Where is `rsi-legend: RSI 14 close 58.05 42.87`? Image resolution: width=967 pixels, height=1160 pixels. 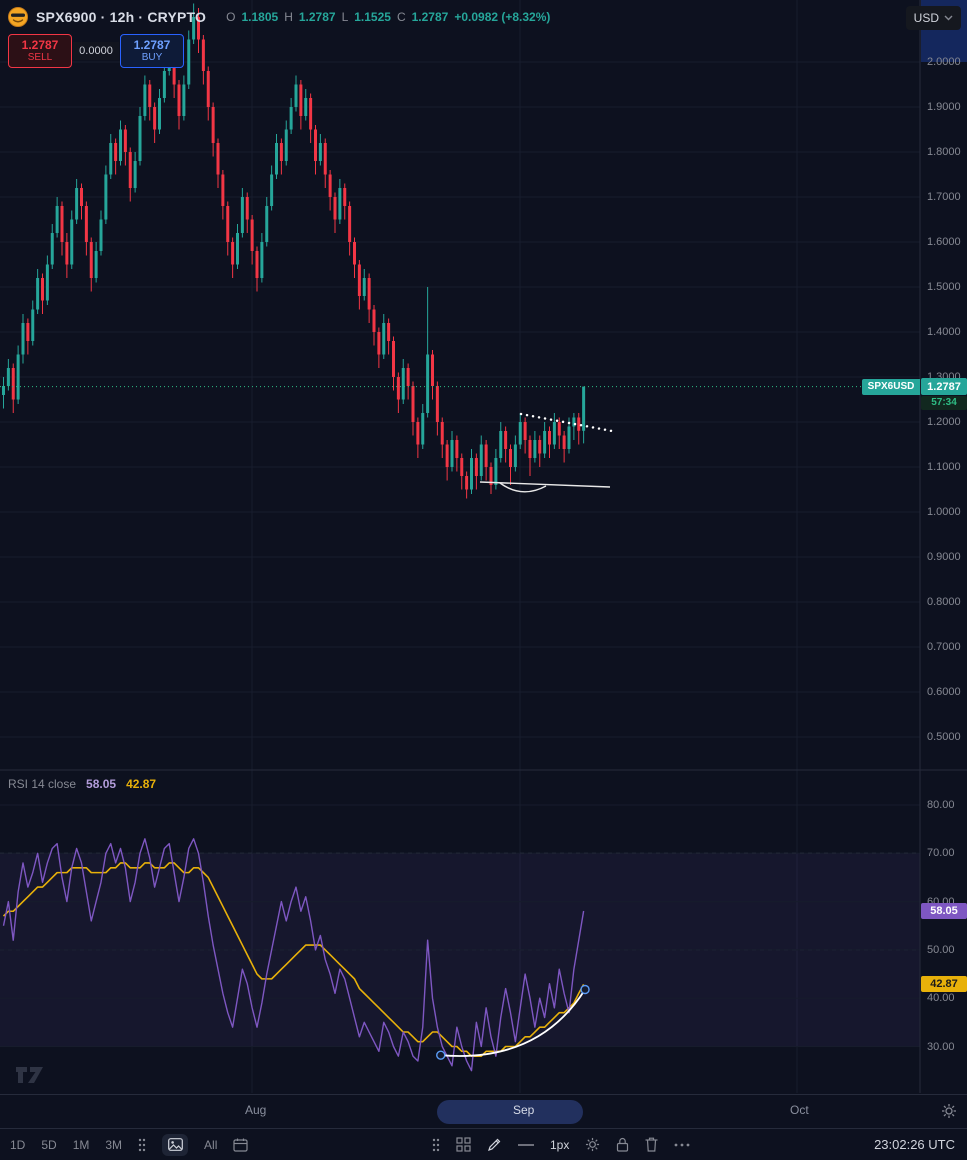
rsi-legend: RSI 14 close 58.05 42.87 is located at coordinates (82, 784).